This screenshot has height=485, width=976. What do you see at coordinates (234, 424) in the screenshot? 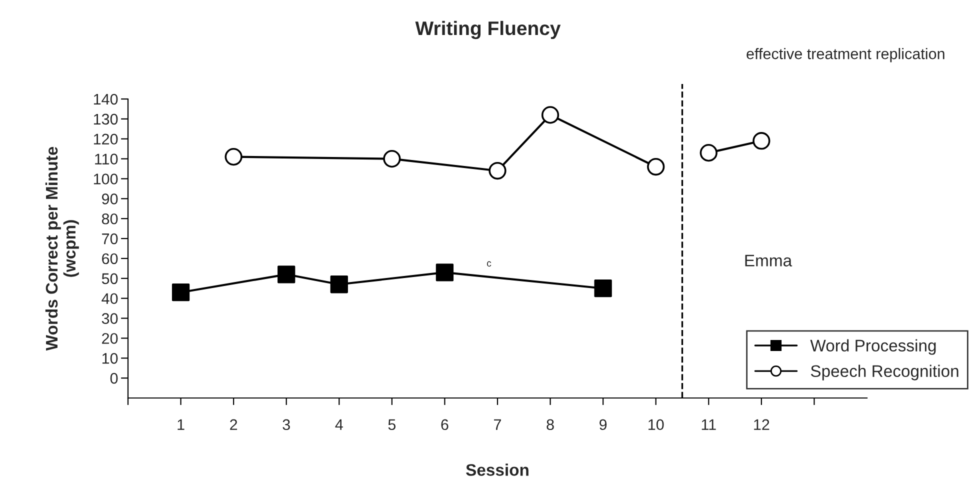
I see `x-tick-label: 2` at bounding box center [234, 424].